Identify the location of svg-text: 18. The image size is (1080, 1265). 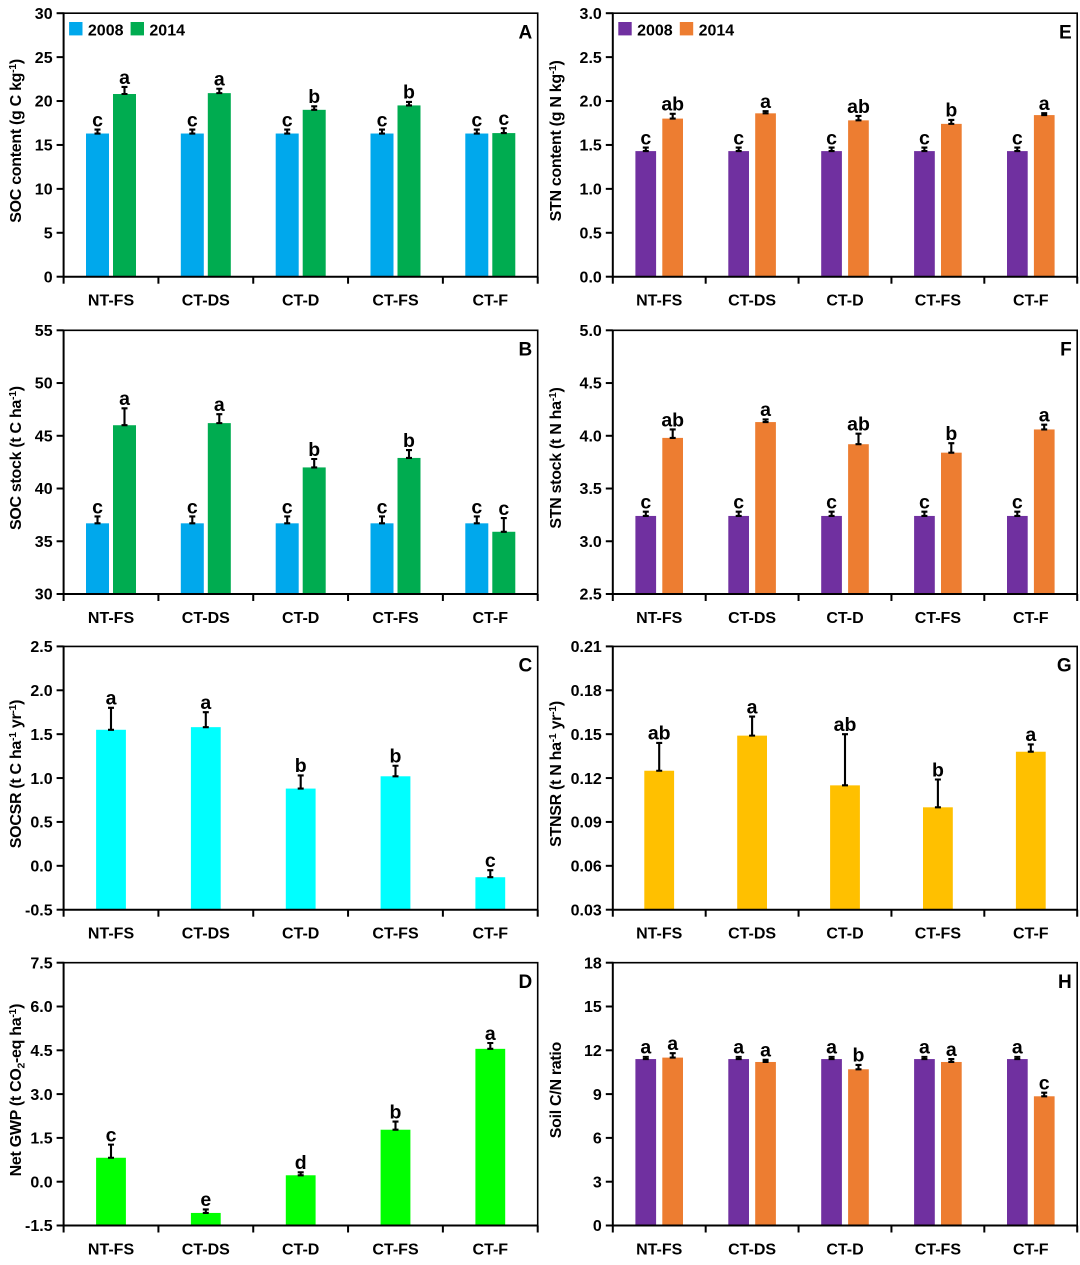
(593, 963).